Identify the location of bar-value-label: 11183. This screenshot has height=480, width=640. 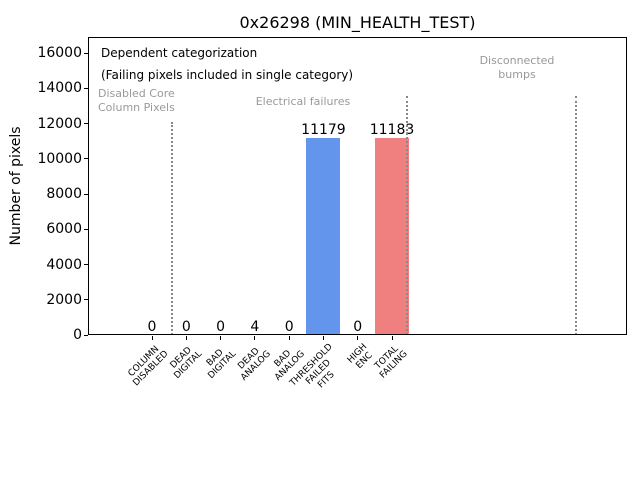
(392, 129).